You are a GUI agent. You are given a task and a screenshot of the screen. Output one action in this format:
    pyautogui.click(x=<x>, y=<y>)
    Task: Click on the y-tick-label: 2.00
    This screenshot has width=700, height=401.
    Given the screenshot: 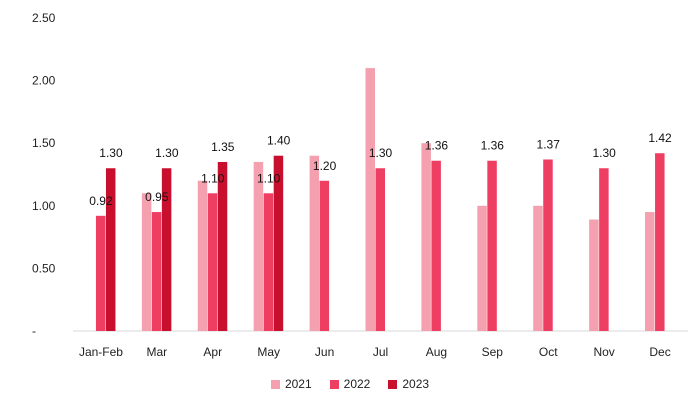 What is the action you would take?
    pyautogui.click(x=44, y=81)
    